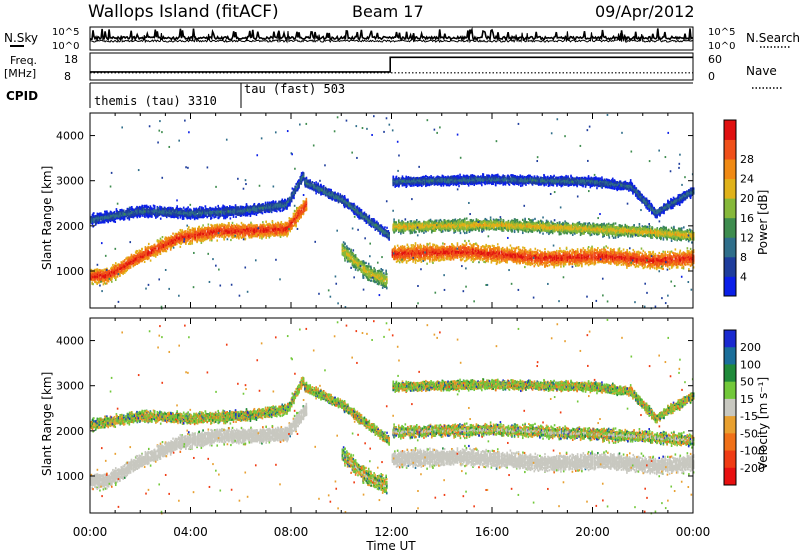 This screenshot has height=554, width=800. I want to click on noise-left-tick-bottom: 10^0, so click(65, 46).